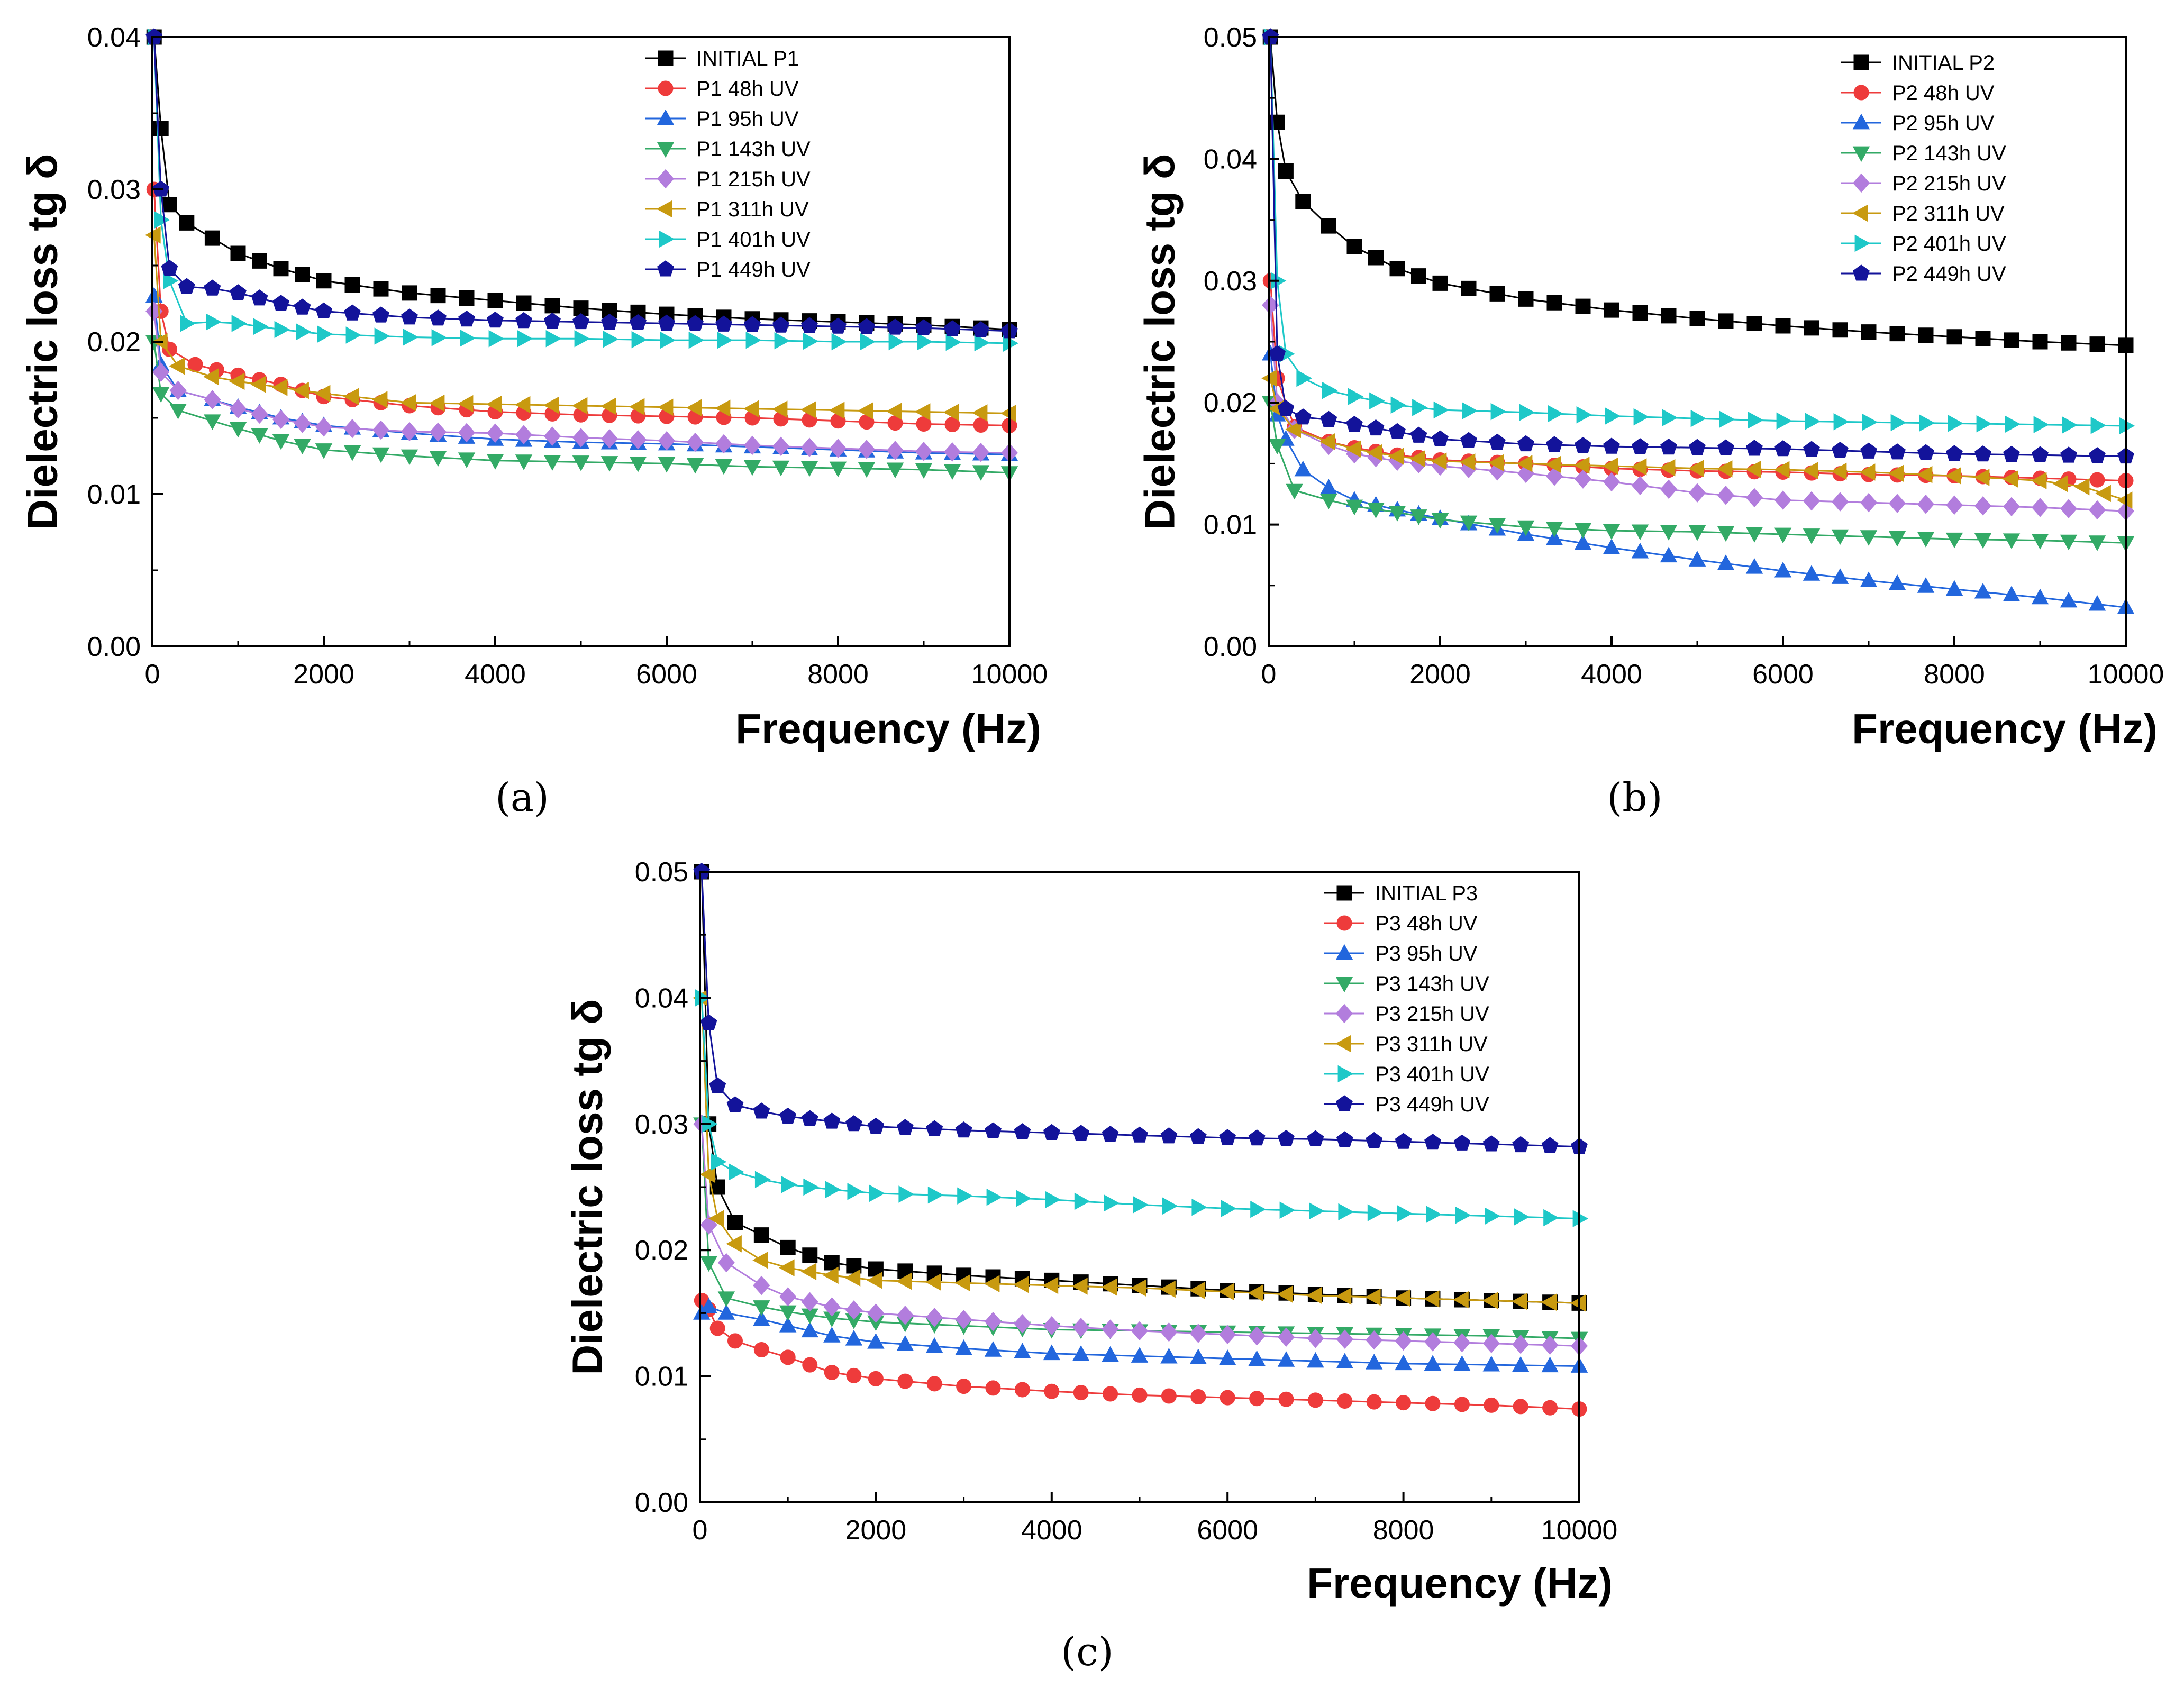  Describe the element at coordinates (1949, 274) in the screenshot. I see `legend-label: P2 449h UV` at that location.